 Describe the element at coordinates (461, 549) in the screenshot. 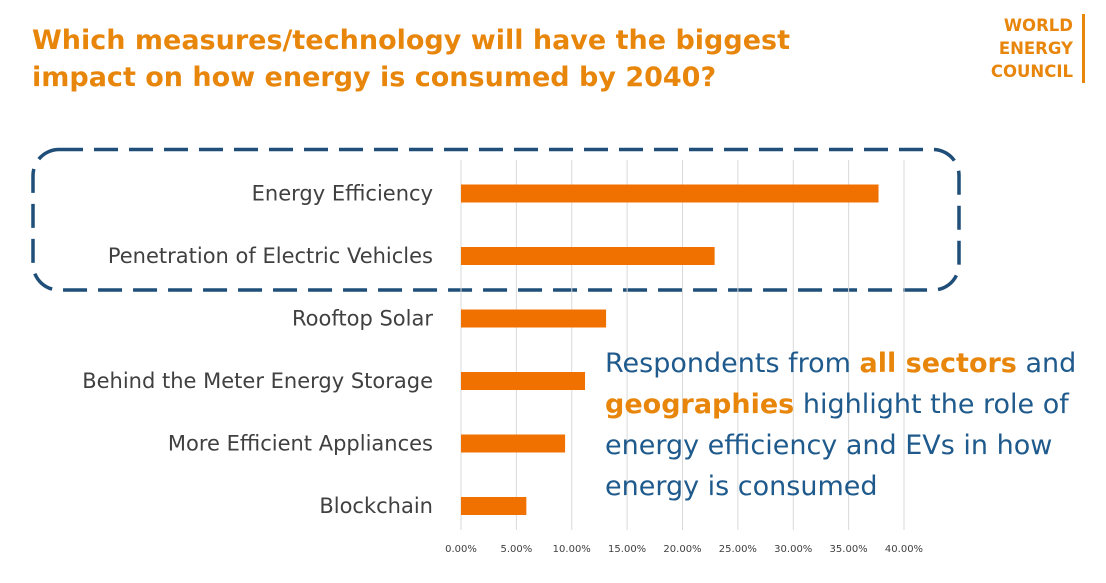

I see `x-tick-label-0: 0.00%` at that location.